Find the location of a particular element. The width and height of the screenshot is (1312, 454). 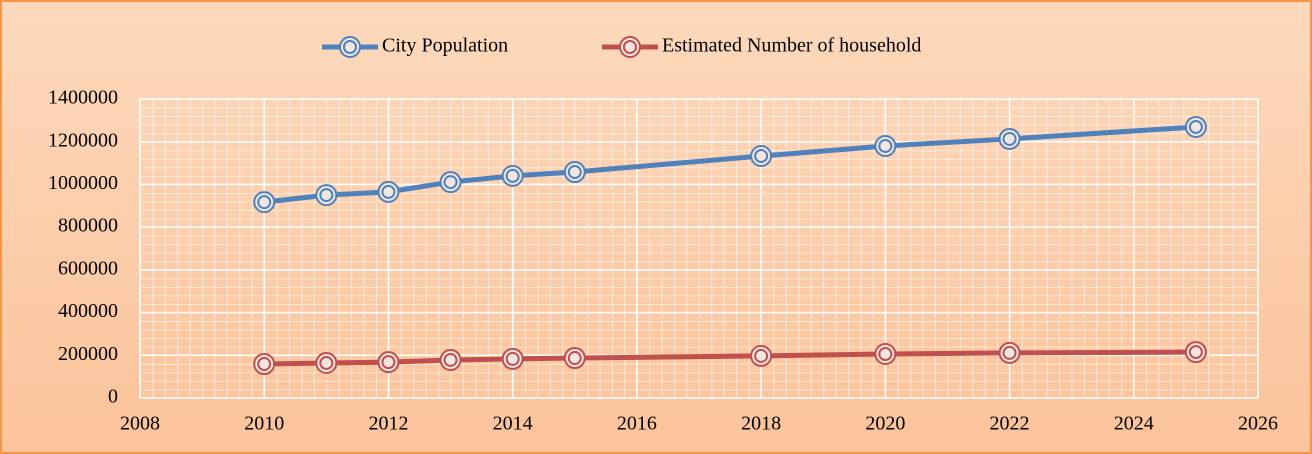

x-tick-label: 2020 is located at coordinates (885, 424).